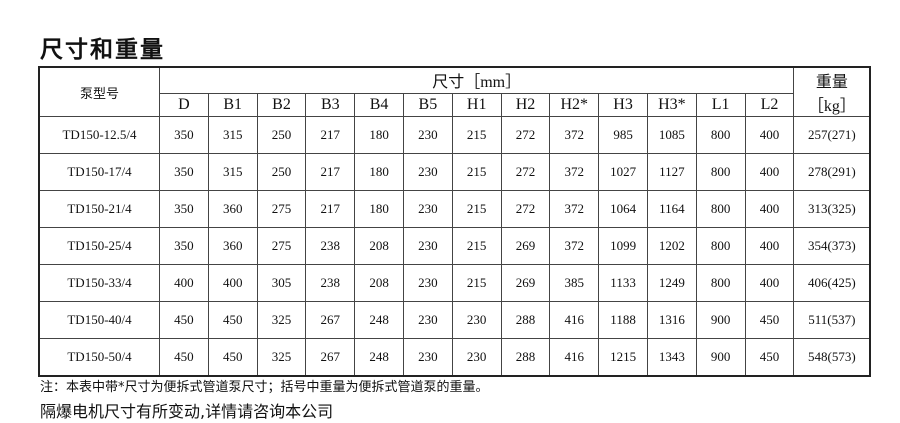  I want to click on dimension-cell: 360, so click(232, 209).